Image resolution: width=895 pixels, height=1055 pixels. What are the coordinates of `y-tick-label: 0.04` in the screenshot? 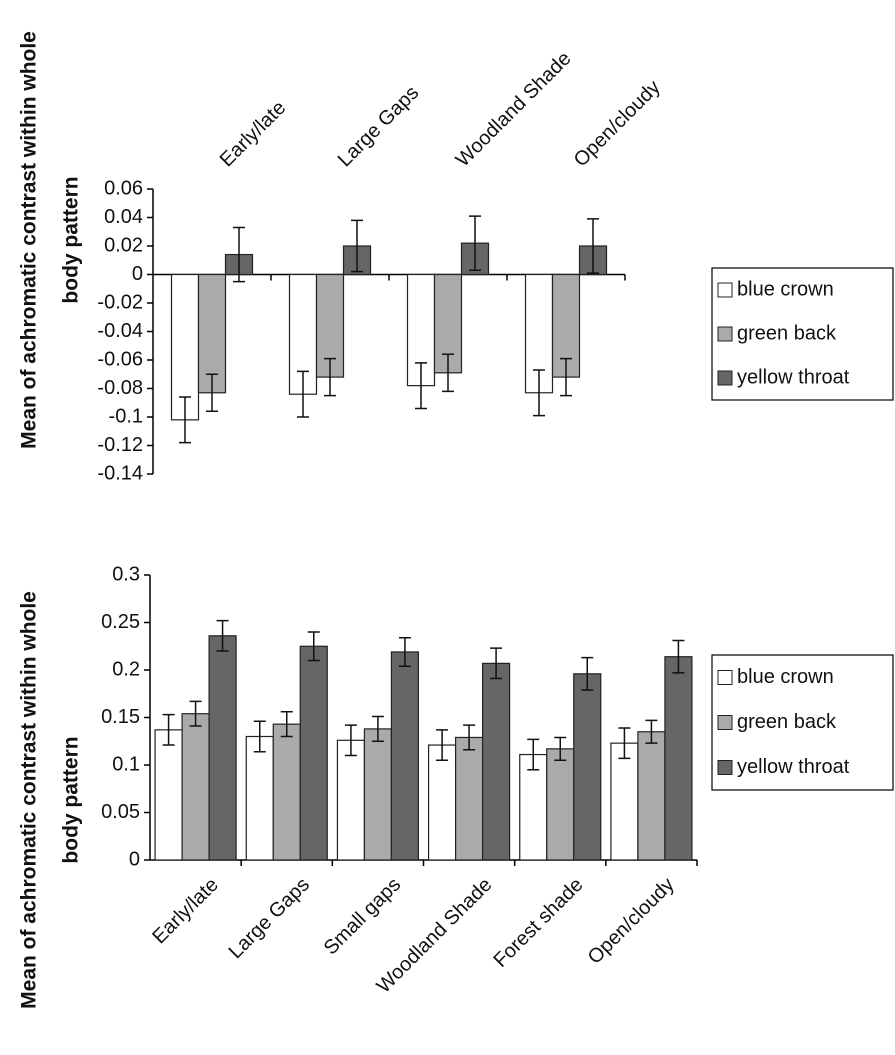 It's located at (123, 217).